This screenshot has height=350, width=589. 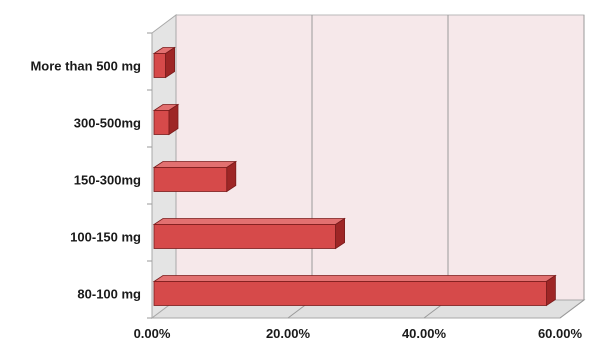 I want to click on category-label: 300-500mg, so click(x=107, y=123).